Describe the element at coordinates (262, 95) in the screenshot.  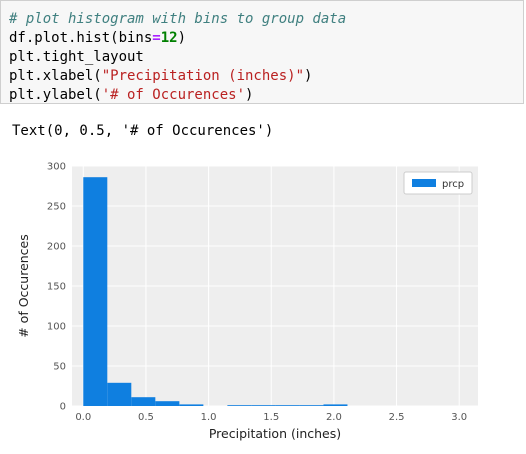
I see `code-line-5: plt.ylabel('# of Occurences')` at that location.